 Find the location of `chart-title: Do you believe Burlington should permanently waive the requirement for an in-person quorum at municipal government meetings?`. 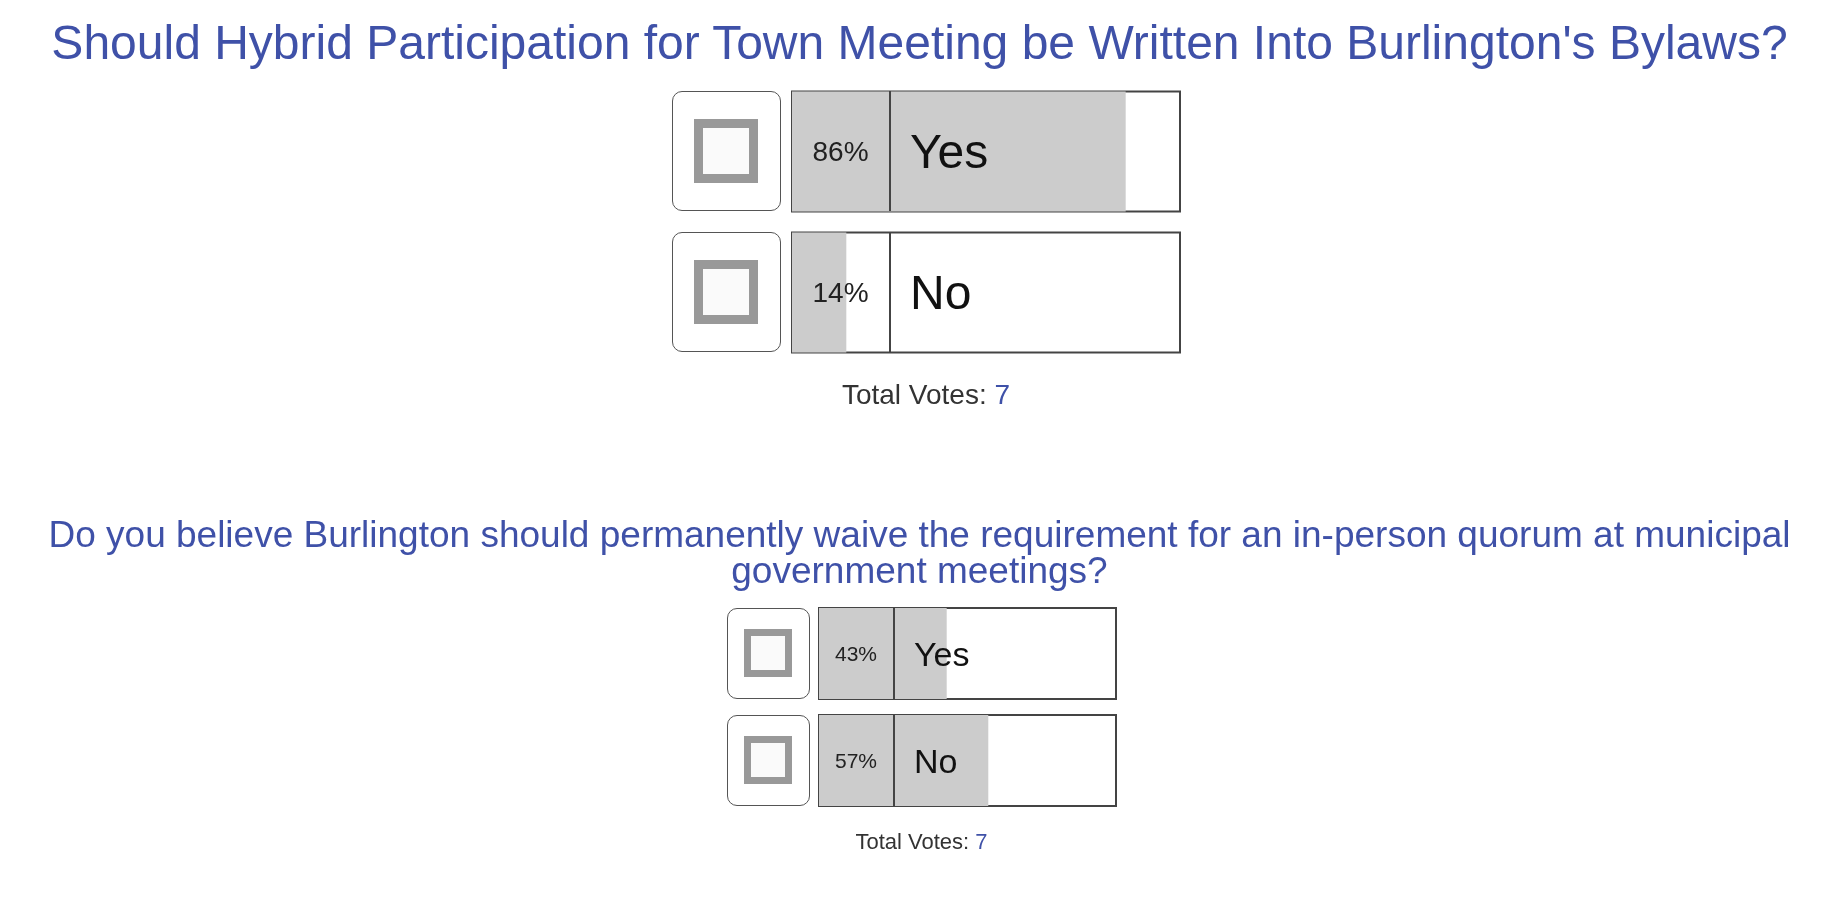

chart-title: Do you believe Burlington should permanently waive the requirement for an in-person quorum at municipal government meetings? is located at coordinates (919, 552).